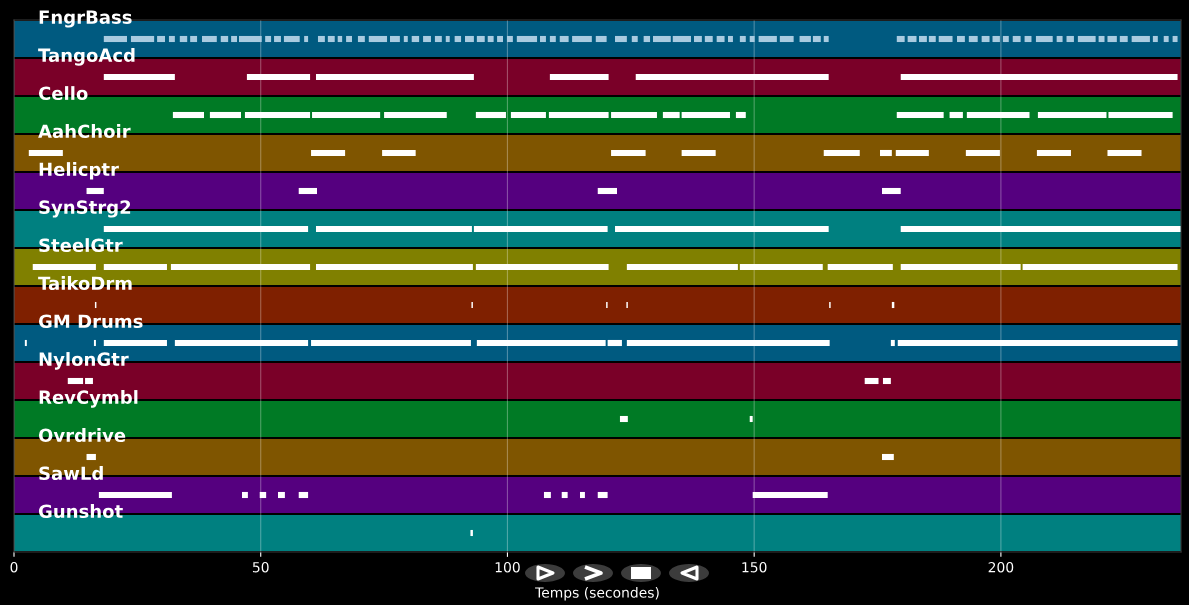 The width and height of the screenshot is (1189, 605). Describe the element at coordinates (79, 171) in the screenshot. I see `y-tick-label: Helicptr` at that location.